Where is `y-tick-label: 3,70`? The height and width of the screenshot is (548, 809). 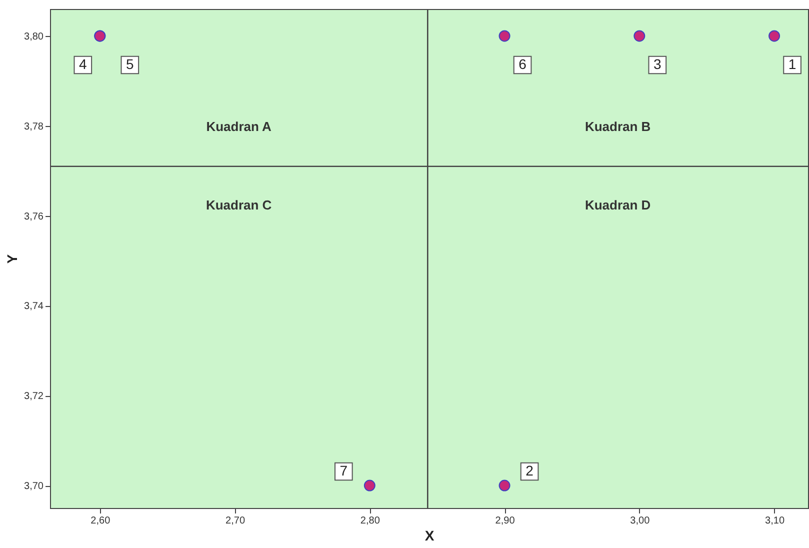
y-tick-label: 3,70 is located at coordinates (34, 486).